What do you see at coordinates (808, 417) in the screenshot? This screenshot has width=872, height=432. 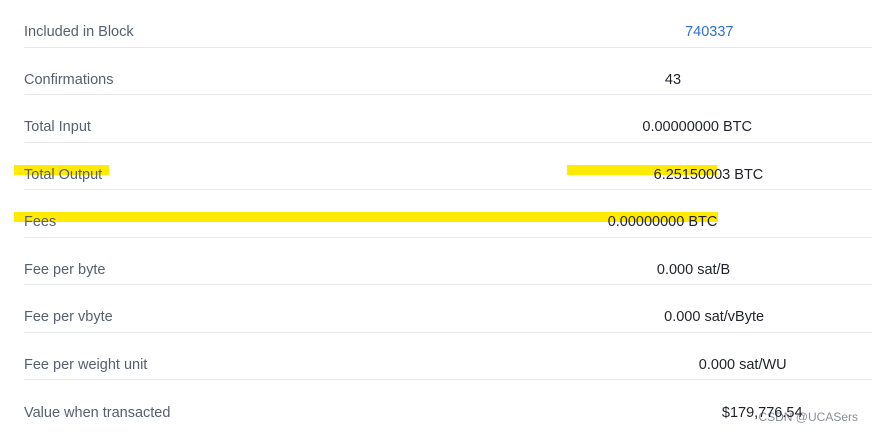 I see `watermark: CSDN @UCASers` at bounding box center [808, 417].